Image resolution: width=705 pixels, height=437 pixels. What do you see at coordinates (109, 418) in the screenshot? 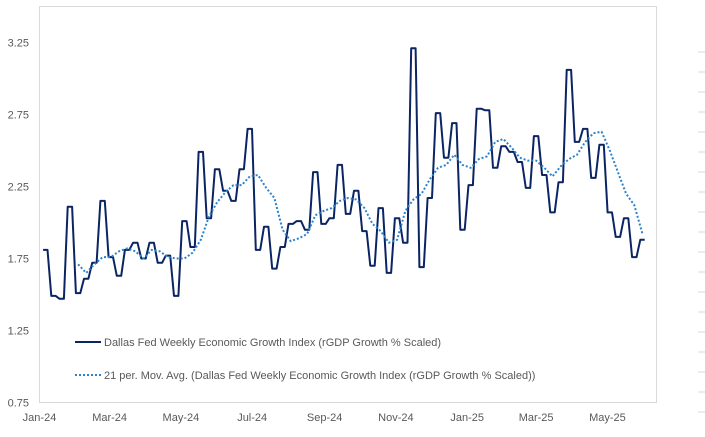
I see `x-tick-label: Mar-24` at bounding box center [109, 418].